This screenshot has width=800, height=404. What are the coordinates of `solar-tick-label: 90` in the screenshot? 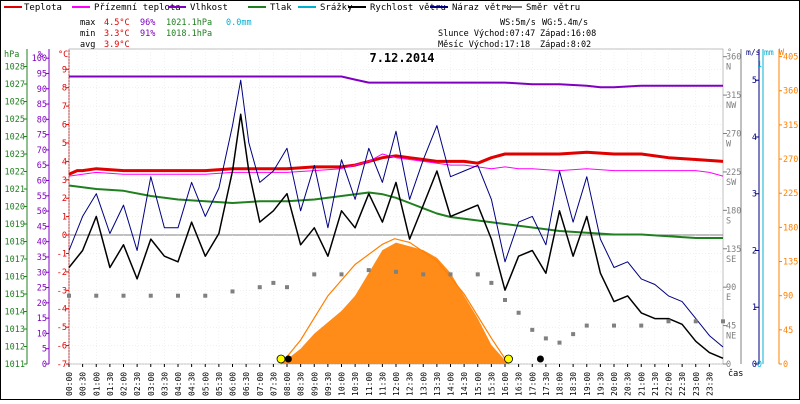 It's located at (788, 297).